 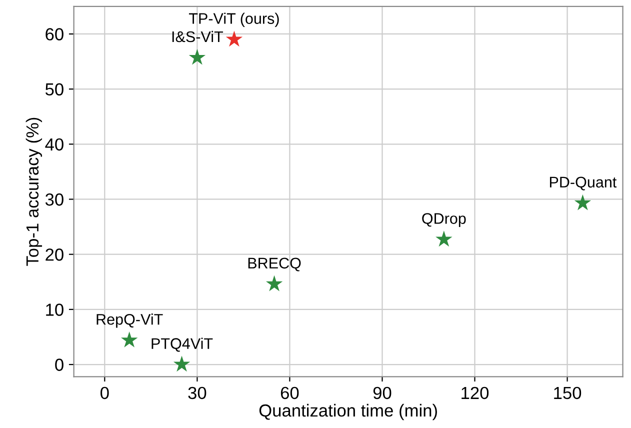 I want to click on x-tick-label: 120, so click(x=475, y=393).